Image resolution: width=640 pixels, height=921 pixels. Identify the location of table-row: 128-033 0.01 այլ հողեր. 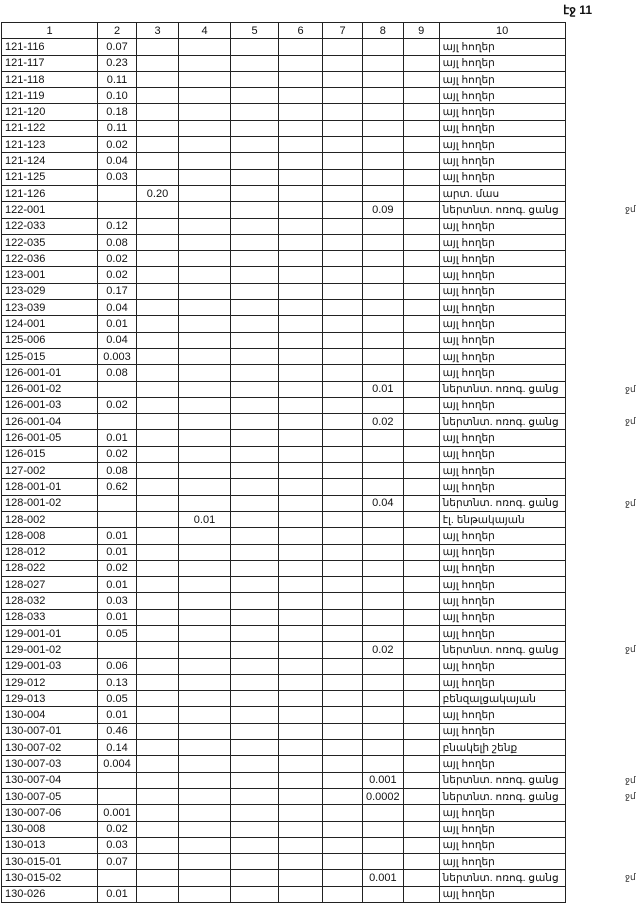
(283, 617).